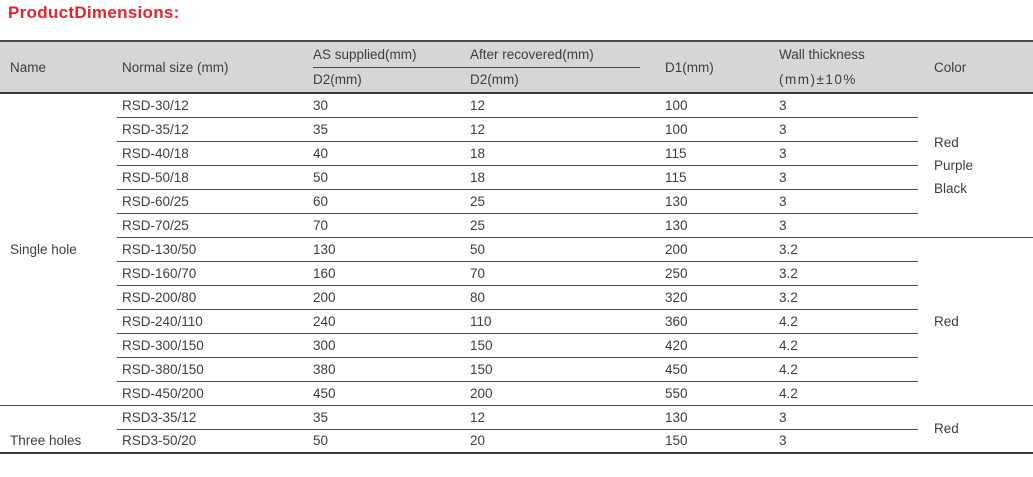 The height and width of the screenshot is (477, 1033). What do you see at coordinates (213, 225) in the screenshot?
I see `cell-normal-size: RSD-70/25` at bounding box center [213, 225].